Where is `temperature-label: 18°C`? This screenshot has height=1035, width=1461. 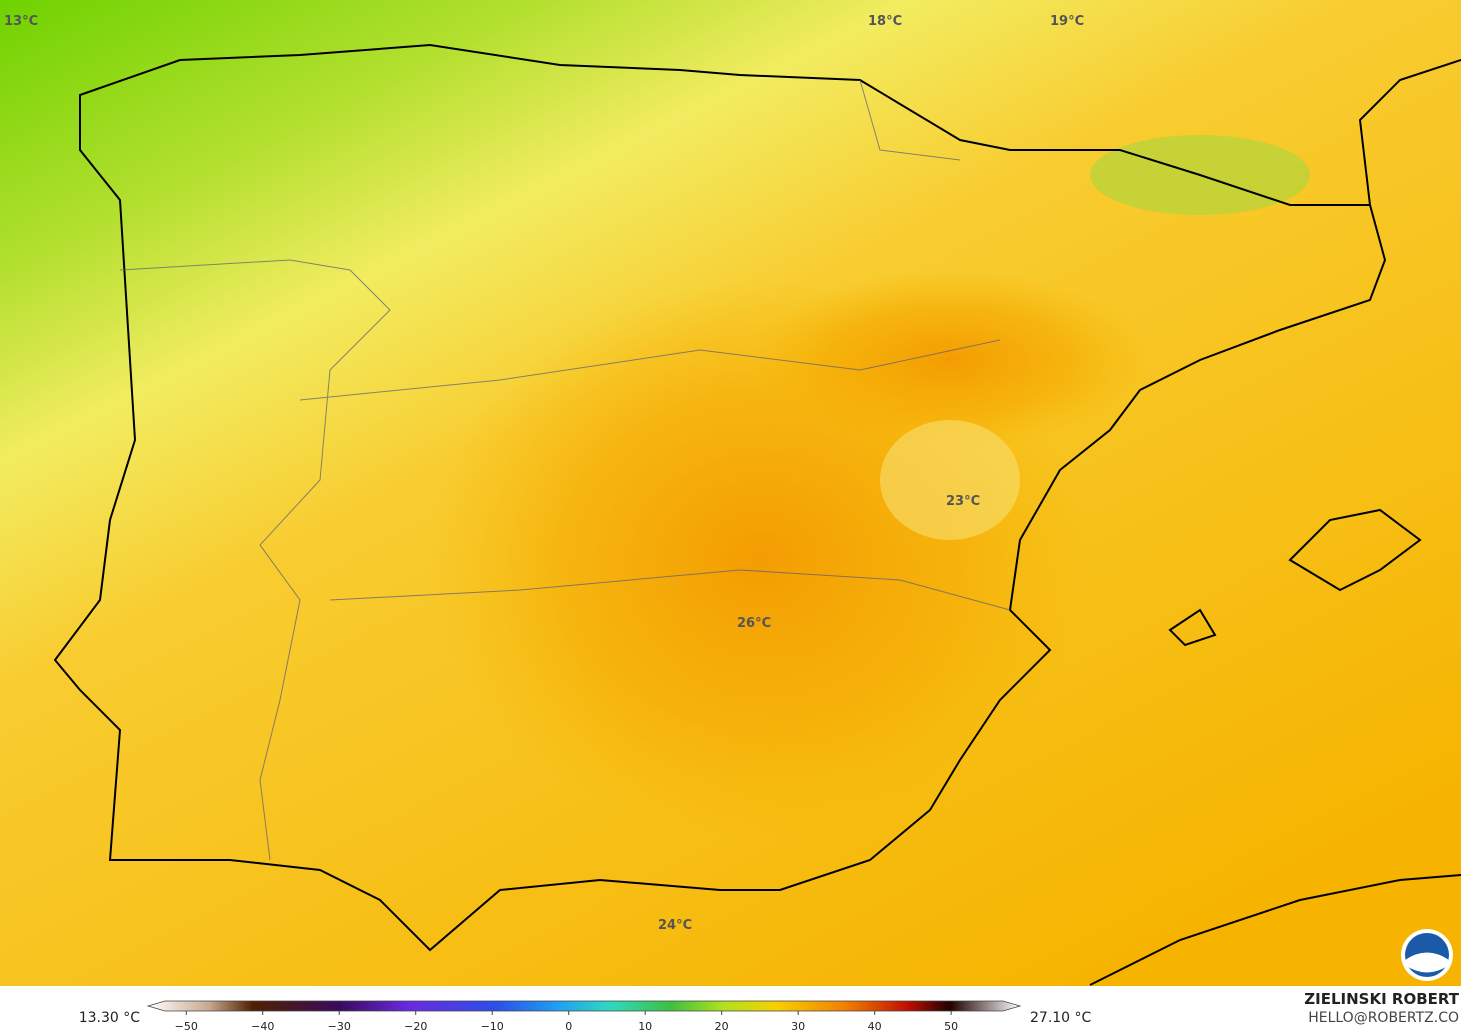 temperature-label: 18°C is located at coordinates (885, 21).